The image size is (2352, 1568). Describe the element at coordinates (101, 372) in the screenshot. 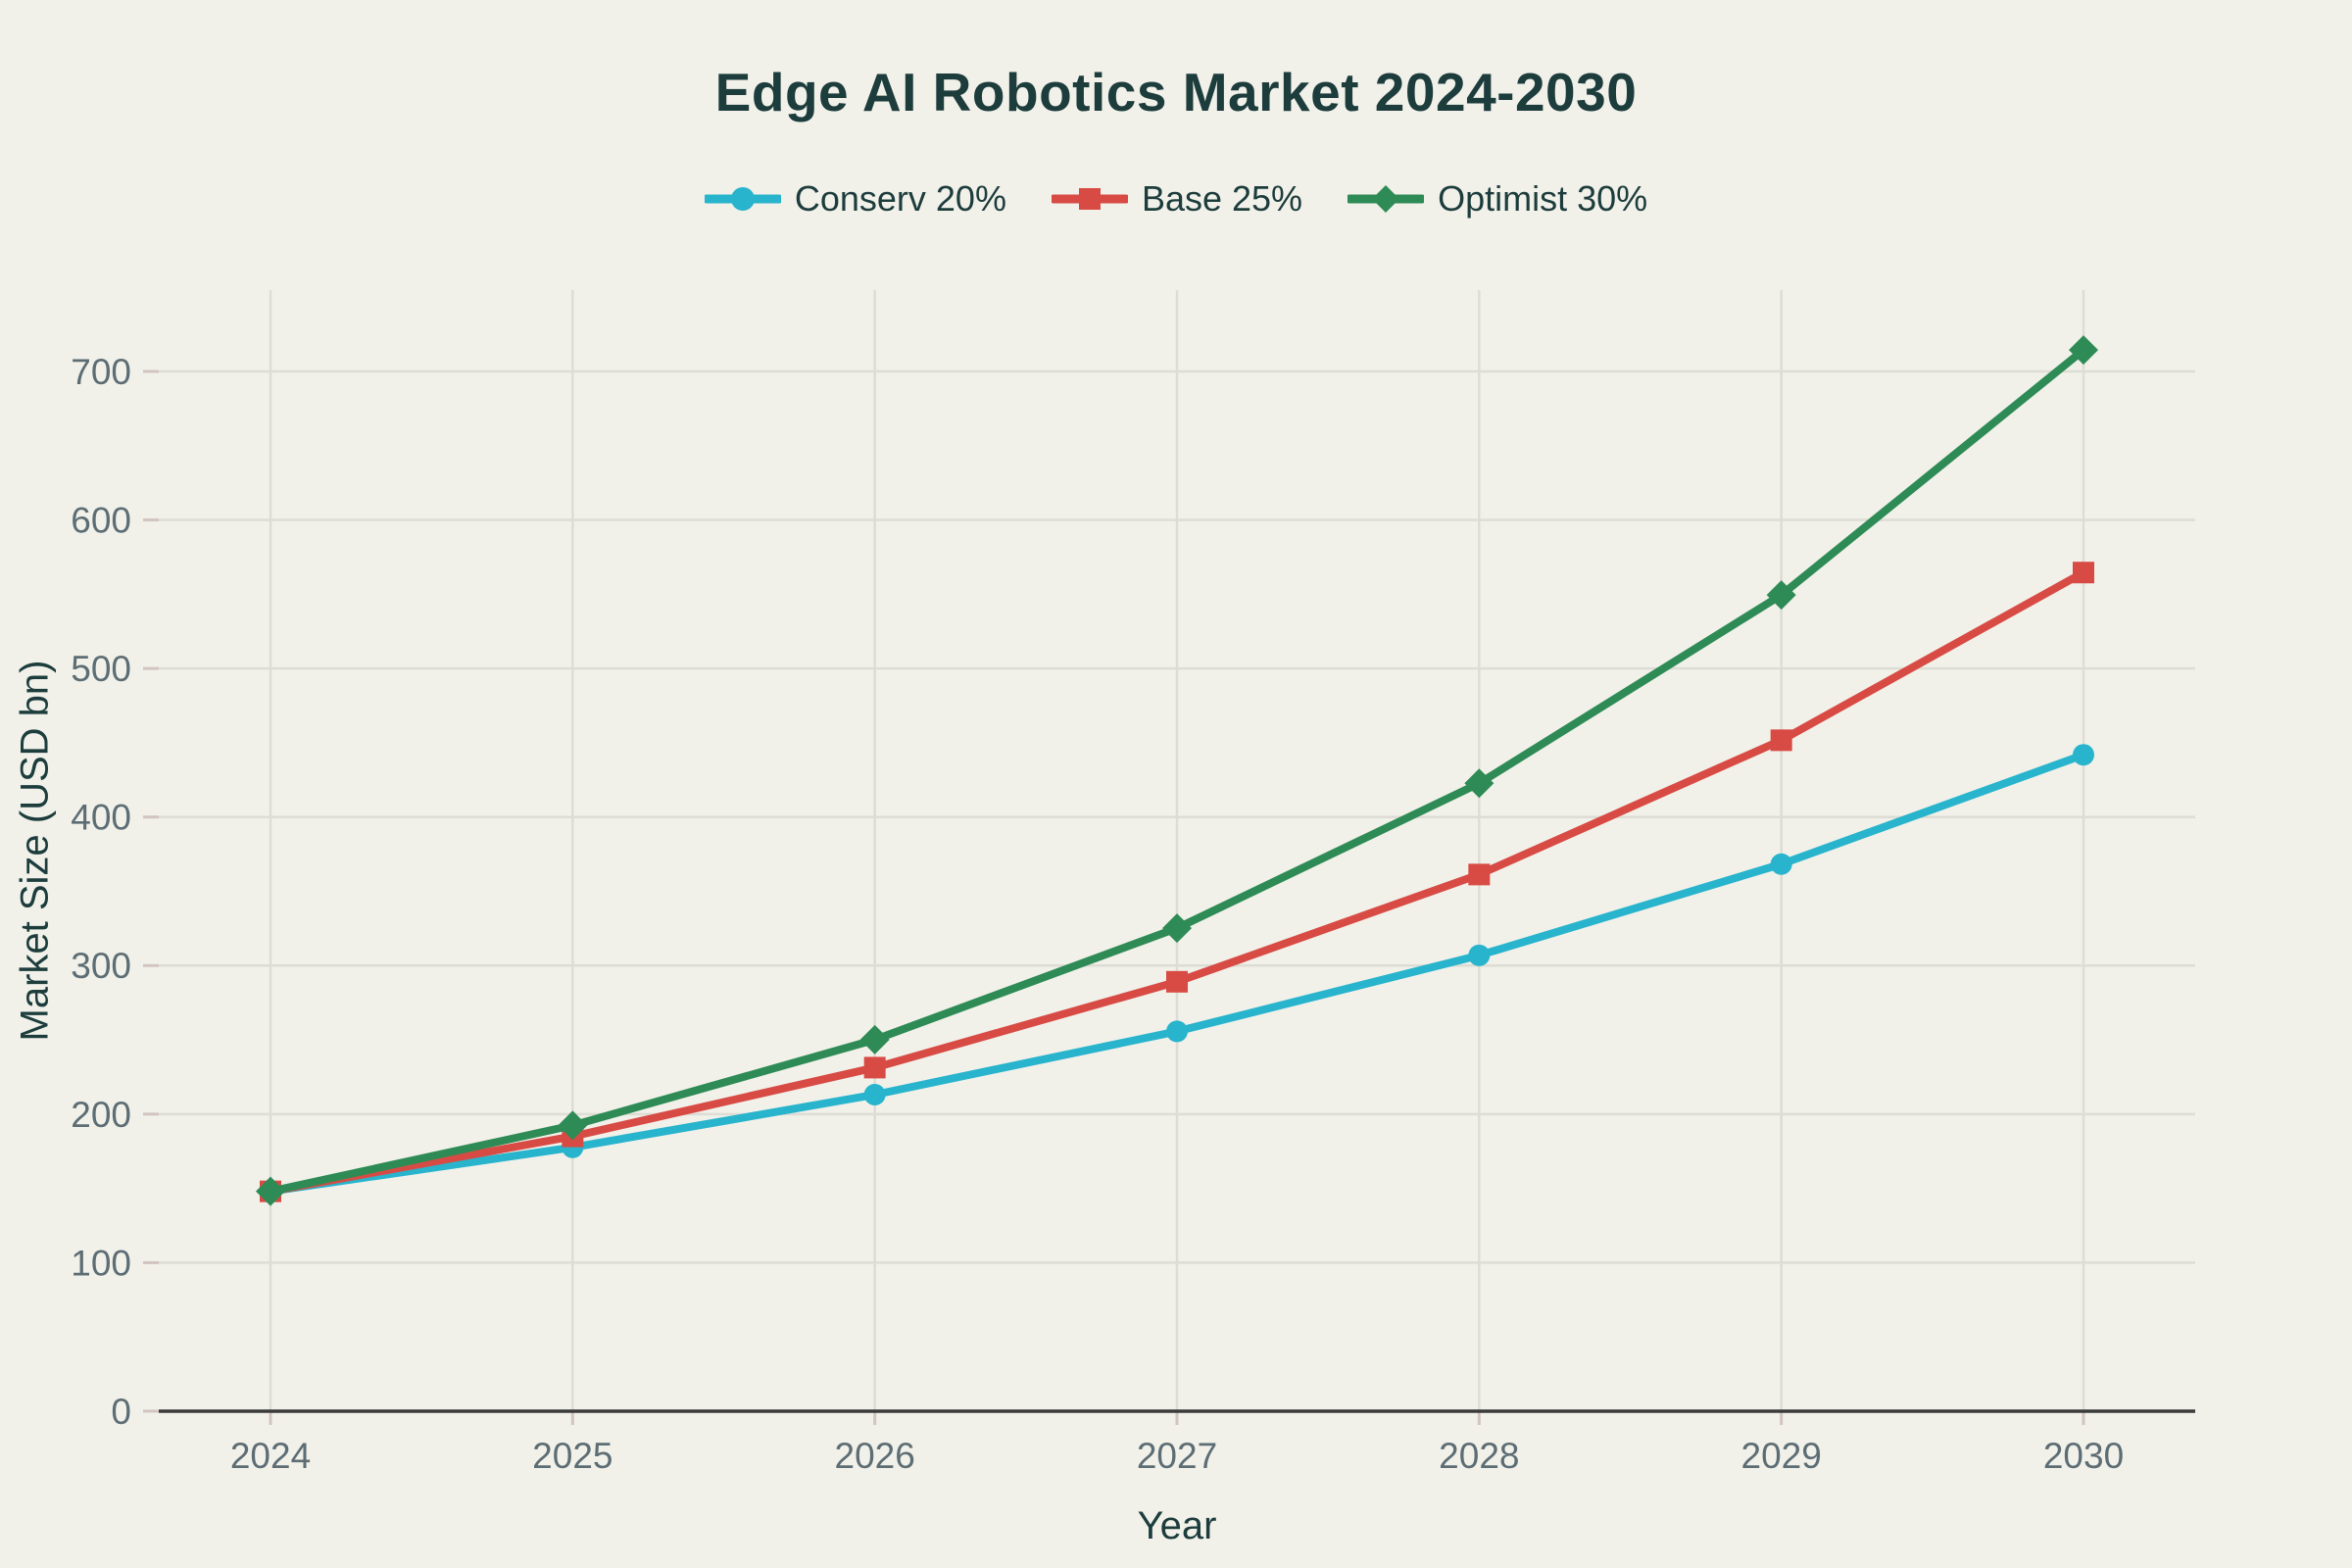

I see `y-tick-label: 700` at that location.